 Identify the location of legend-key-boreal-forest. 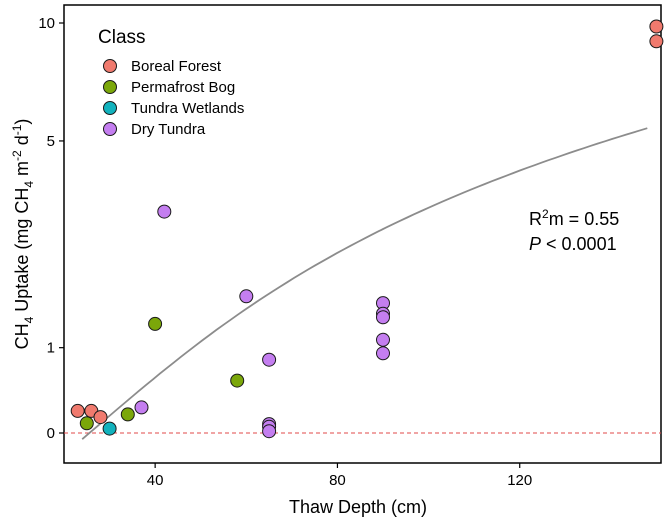
(110, 66).